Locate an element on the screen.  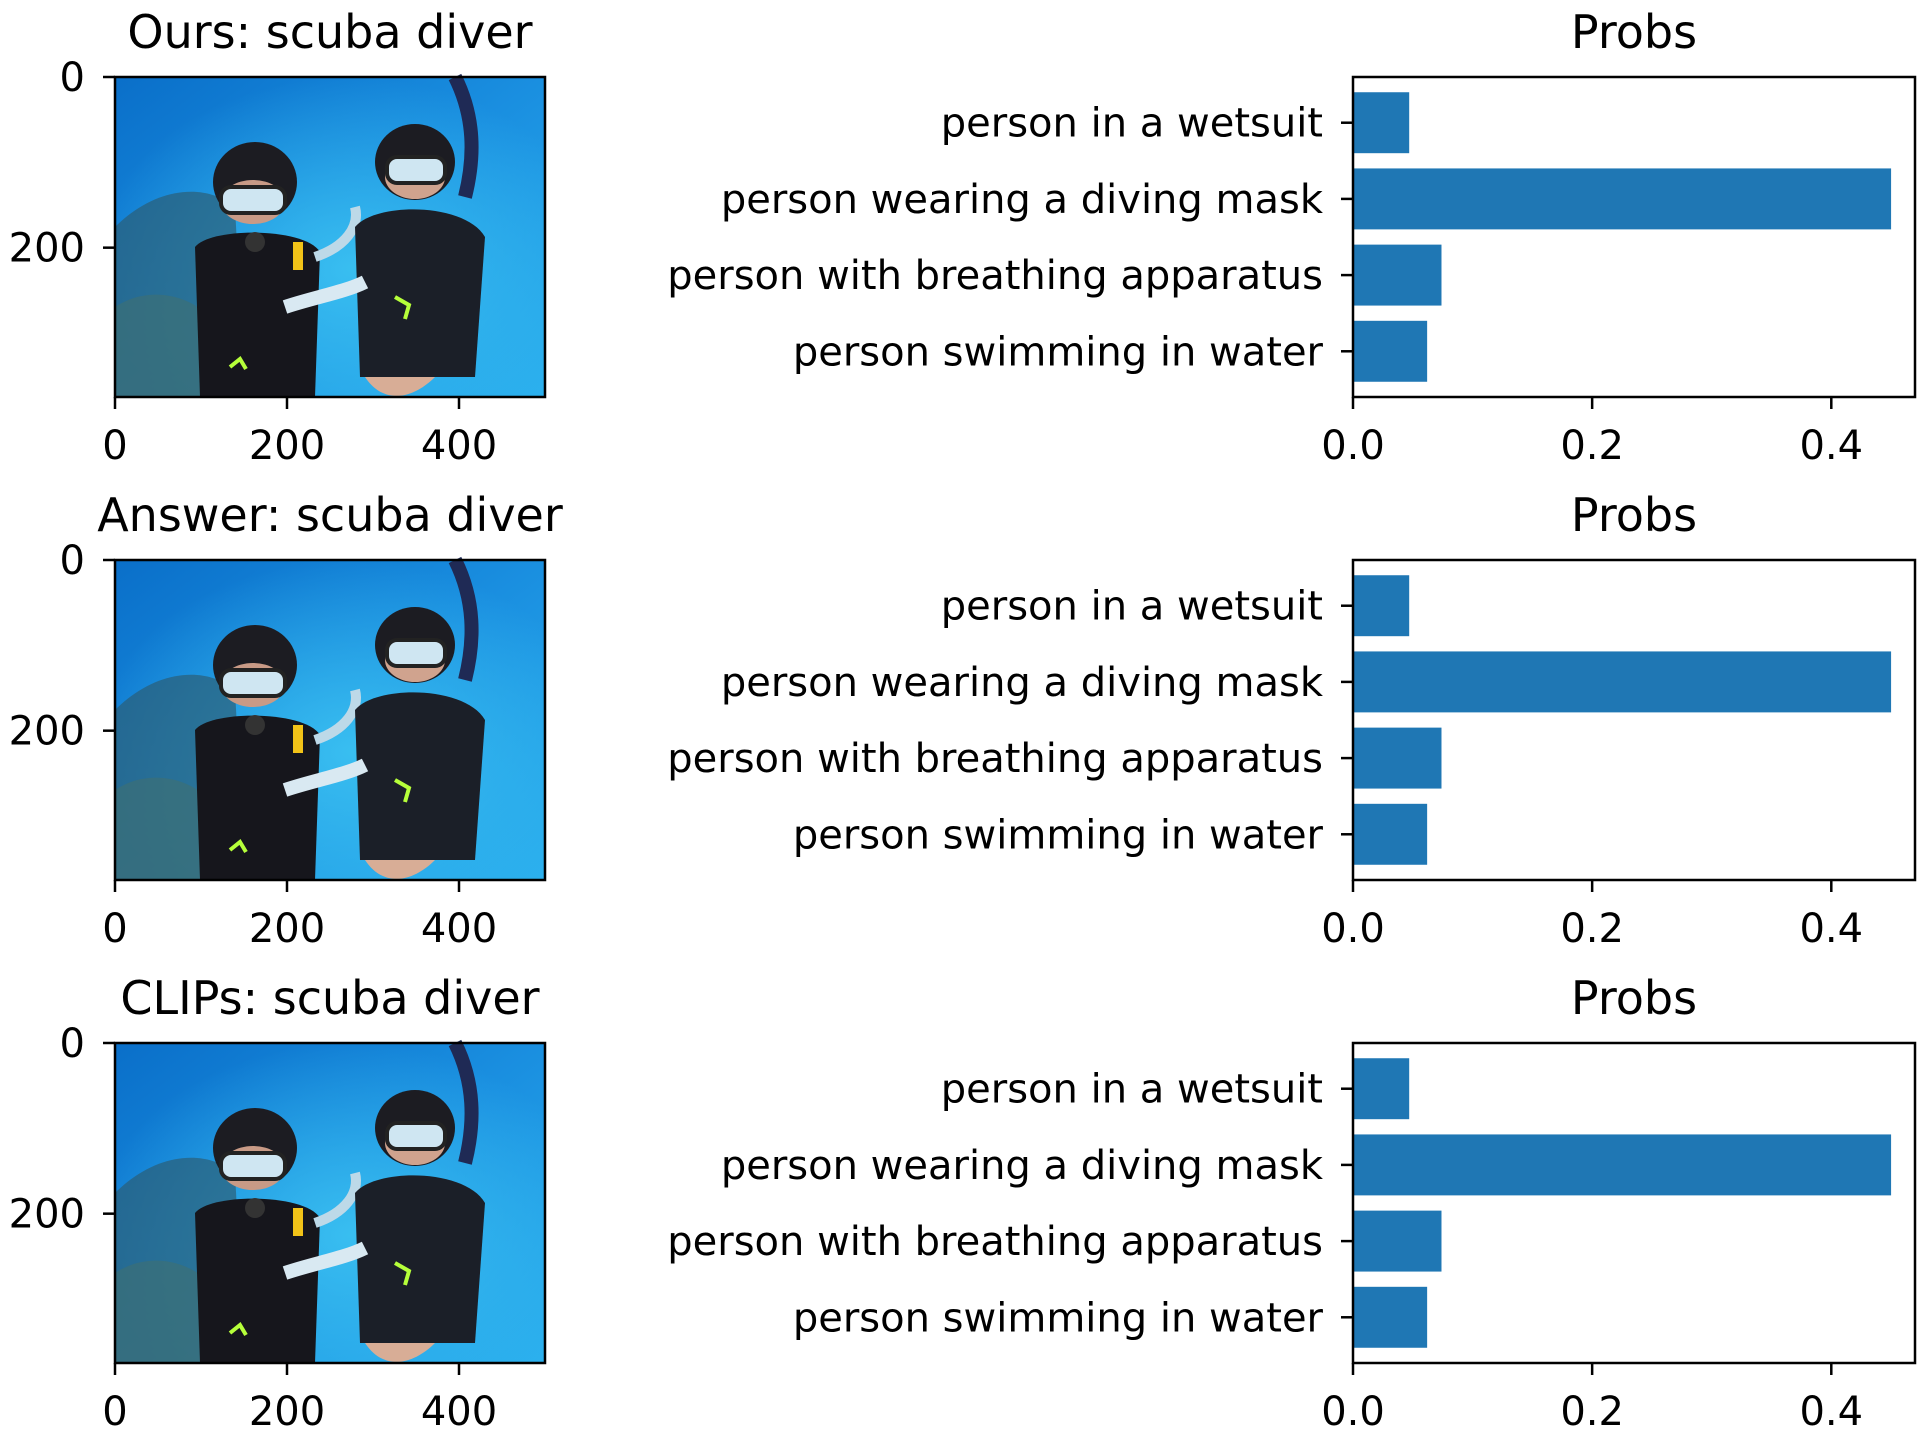
image-panel: Ours: scuba diver 0 200 400 0 200 is located at coordinates (277, 237).